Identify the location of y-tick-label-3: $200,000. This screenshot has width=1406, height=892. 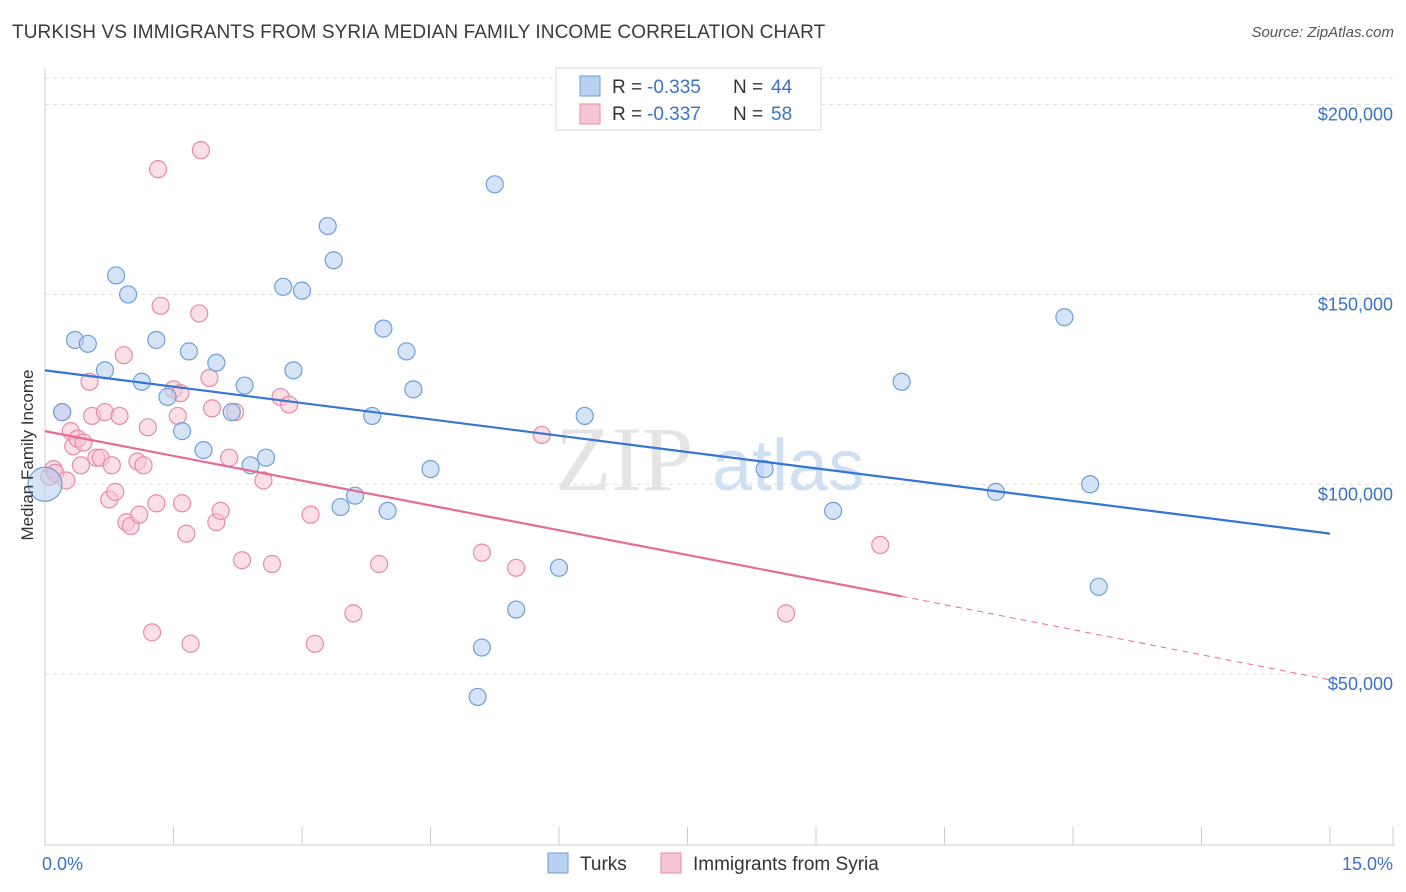
(1355, 115).